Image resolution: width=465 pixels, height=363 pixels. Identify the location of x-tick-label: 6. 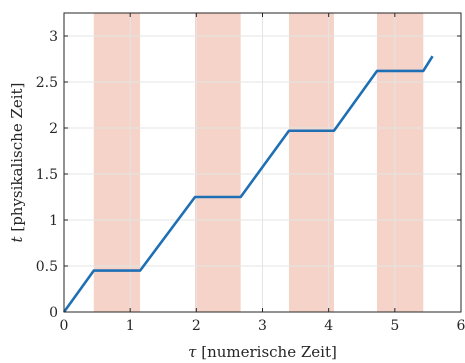
(461, 326).